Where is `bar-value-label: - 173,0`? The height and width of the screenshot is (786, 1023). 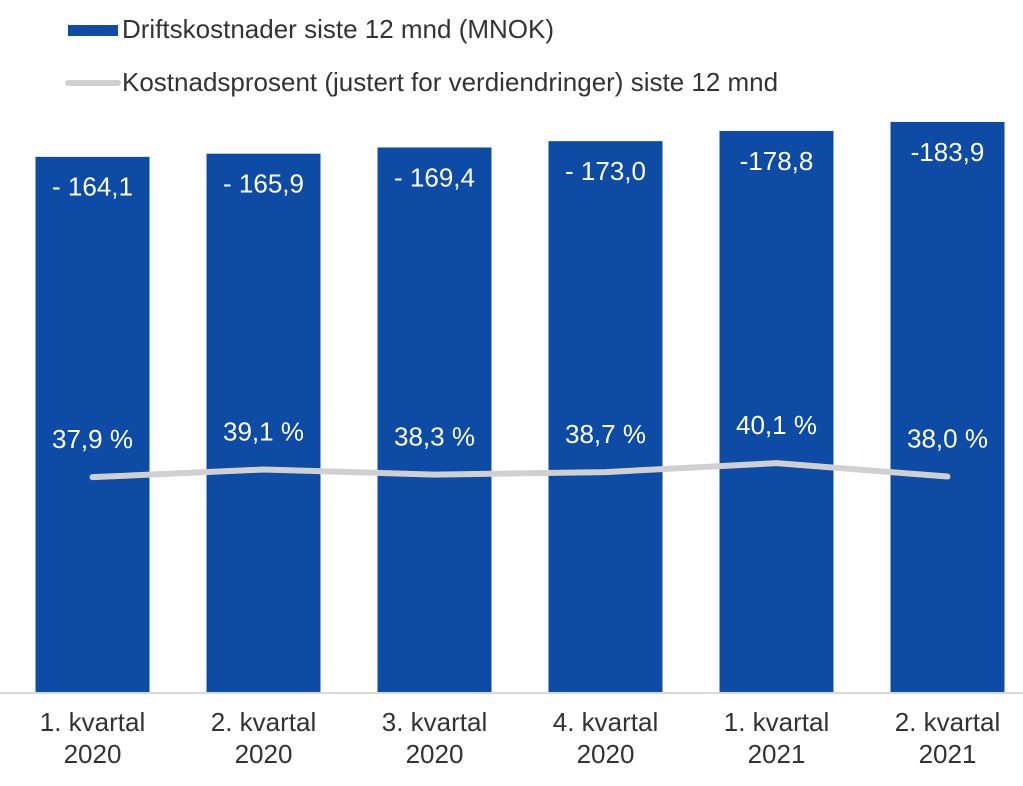 bar-value-label: - 173,0 is located at coordinates (605, 171).